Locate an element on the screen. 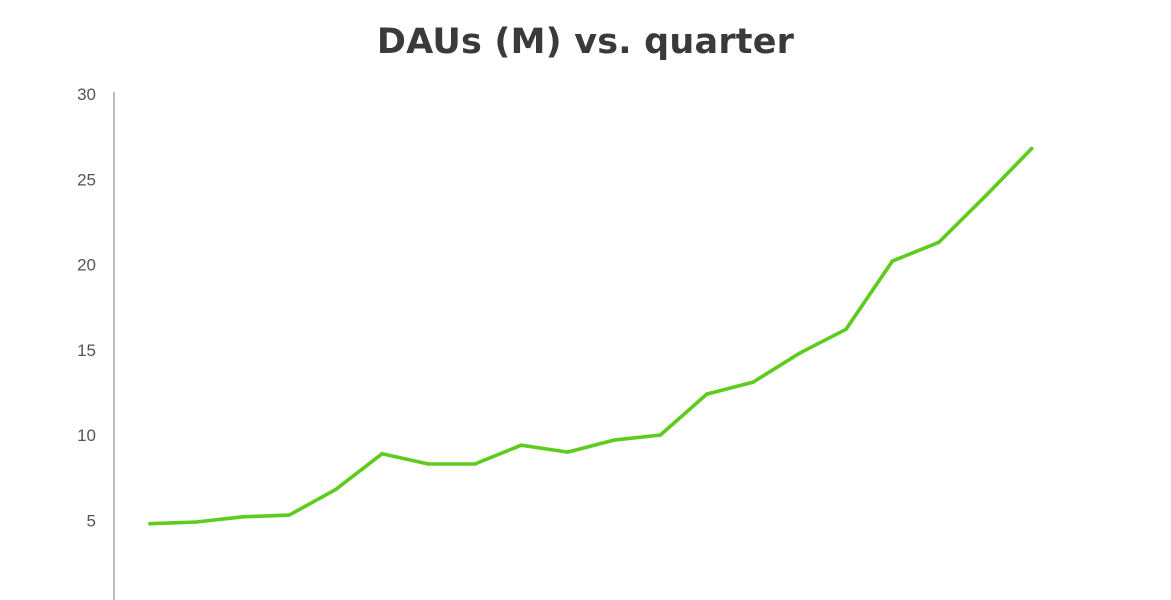  y-tick-label: 30 is located at coordinates (86, 94).